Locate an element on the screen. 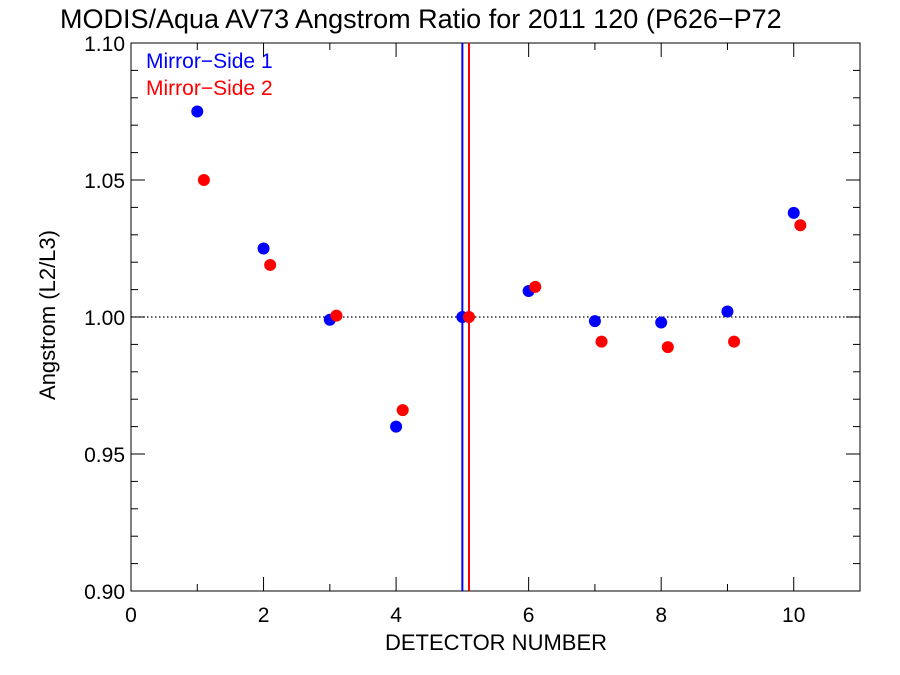 This screenshot has height=675, width=900. y-tick-label: 0.95 is located at coordinates (104, 455).